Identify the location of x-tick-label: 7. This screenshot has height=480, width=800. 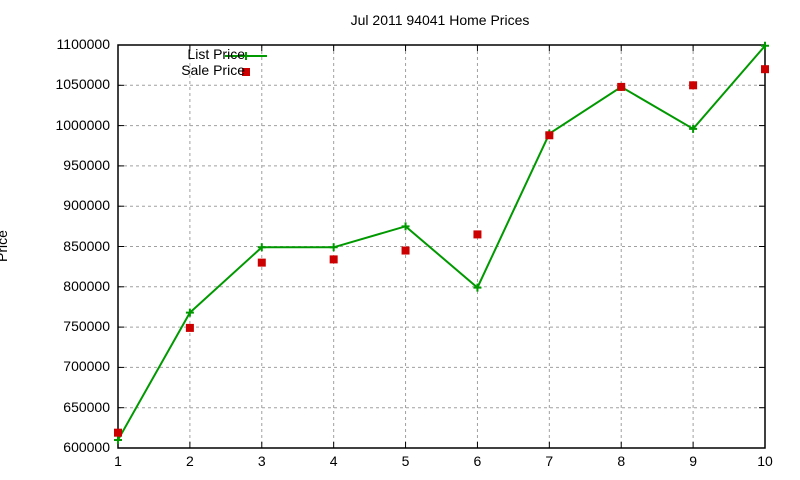
(549, 461).